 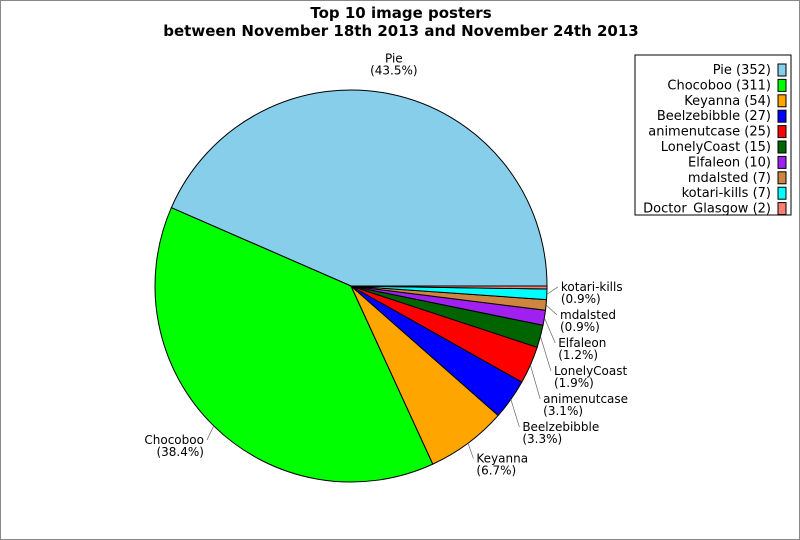 I want to click on slice-label-beelzebibble: Beelzebibble, so click(x=560, y=427).